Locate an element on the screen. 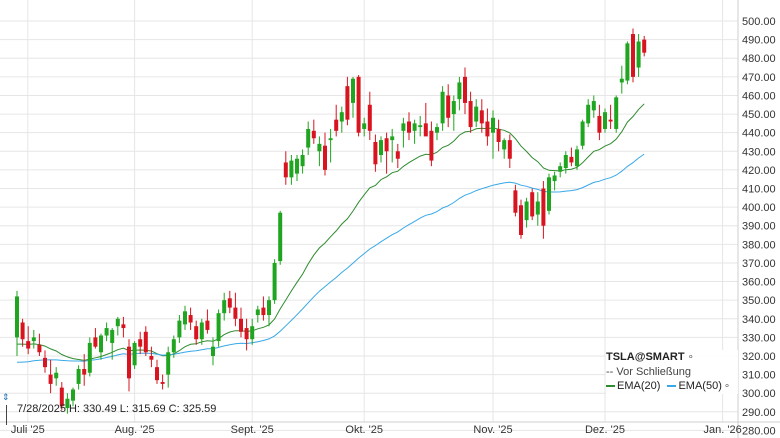 Image resolution: width=780 pixels, height=438 pixels. y-tick-label: 420.00 is located at coordinates (759, 171).